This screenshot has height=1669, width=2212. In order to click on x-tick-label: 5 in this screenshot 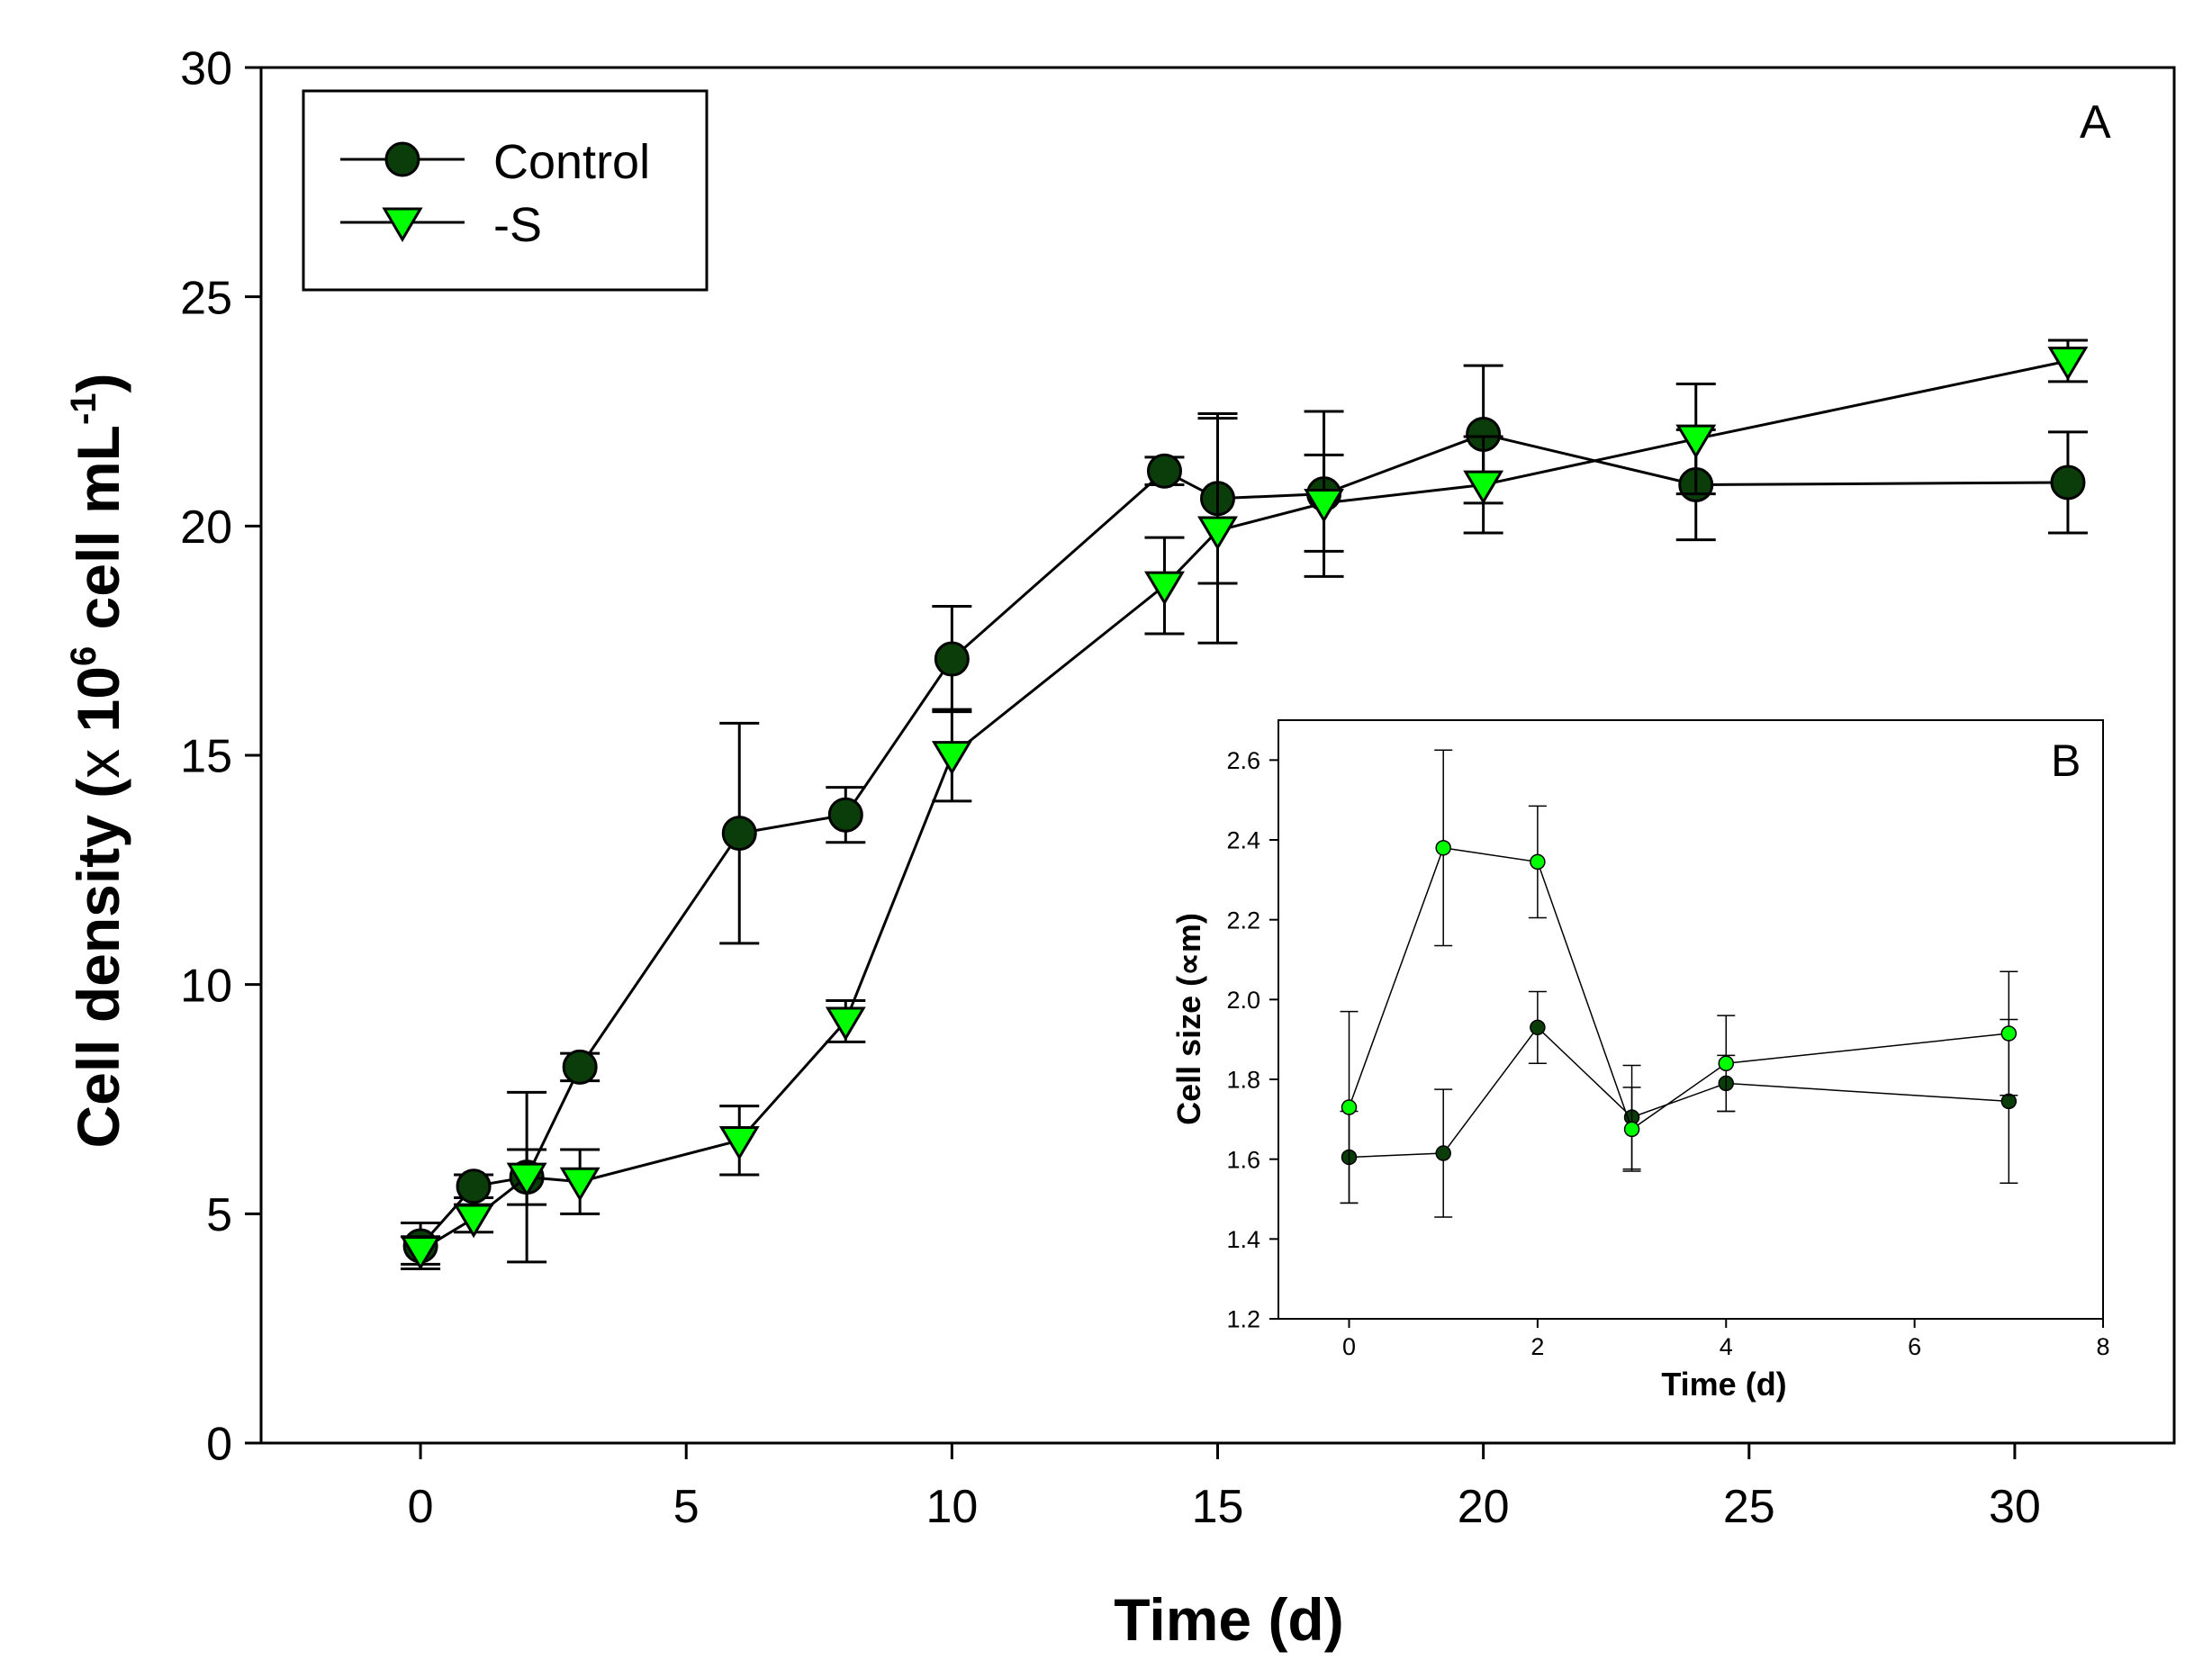, I will do `click(686, 1507)`.